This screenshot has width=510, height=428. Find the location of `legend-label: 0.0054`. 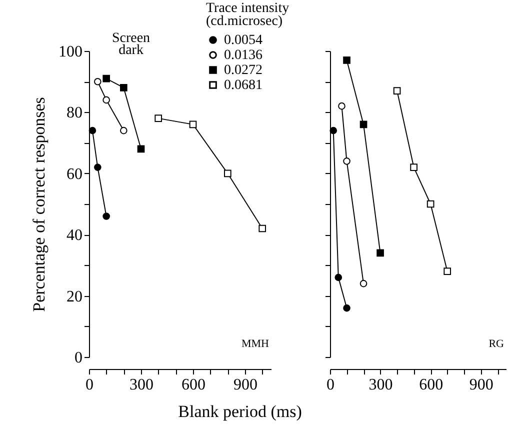

legend-label: 0.0054 is located at coordinates (243, 40).